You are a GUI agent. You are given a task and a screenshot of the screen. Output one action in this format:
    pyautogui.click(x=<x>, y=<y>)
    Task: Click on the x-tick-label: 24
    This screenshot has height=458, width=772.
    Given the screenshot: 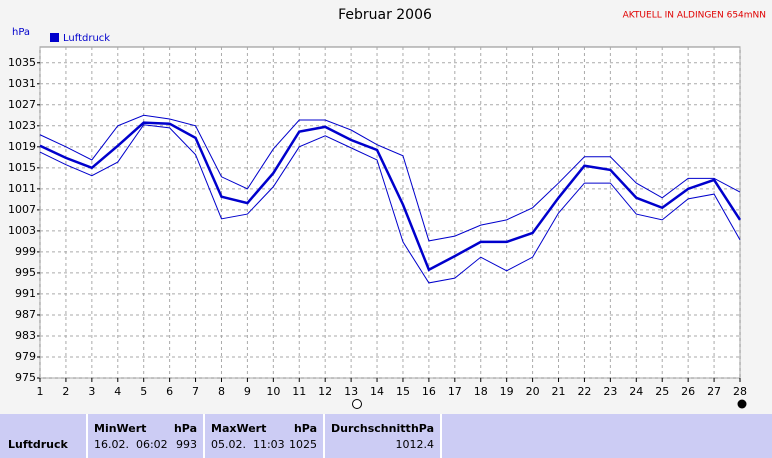 What is the action you would take?
    pyautogui.click(x=636, y=391)
    